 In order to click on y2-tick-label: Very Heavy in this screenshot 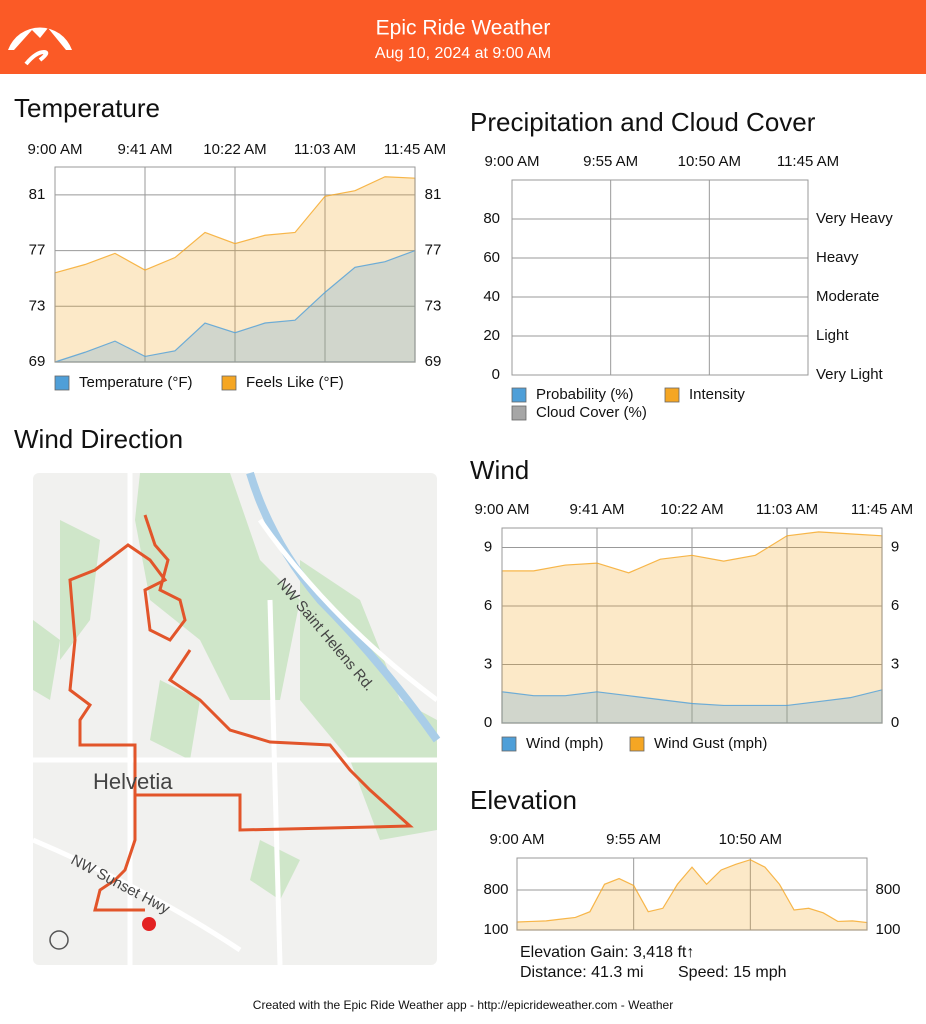, I will do `click(854, 218)`.